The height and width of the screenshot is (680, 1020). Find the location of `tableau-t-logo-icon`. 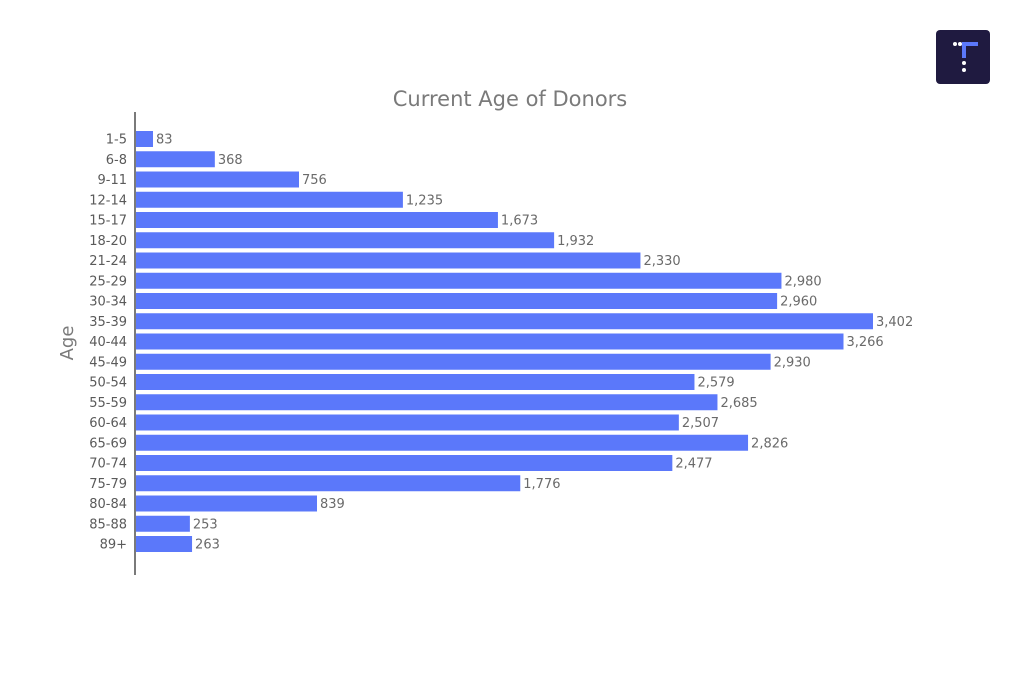

tableau-t-logo-icon is located at coordinates (965, 57).